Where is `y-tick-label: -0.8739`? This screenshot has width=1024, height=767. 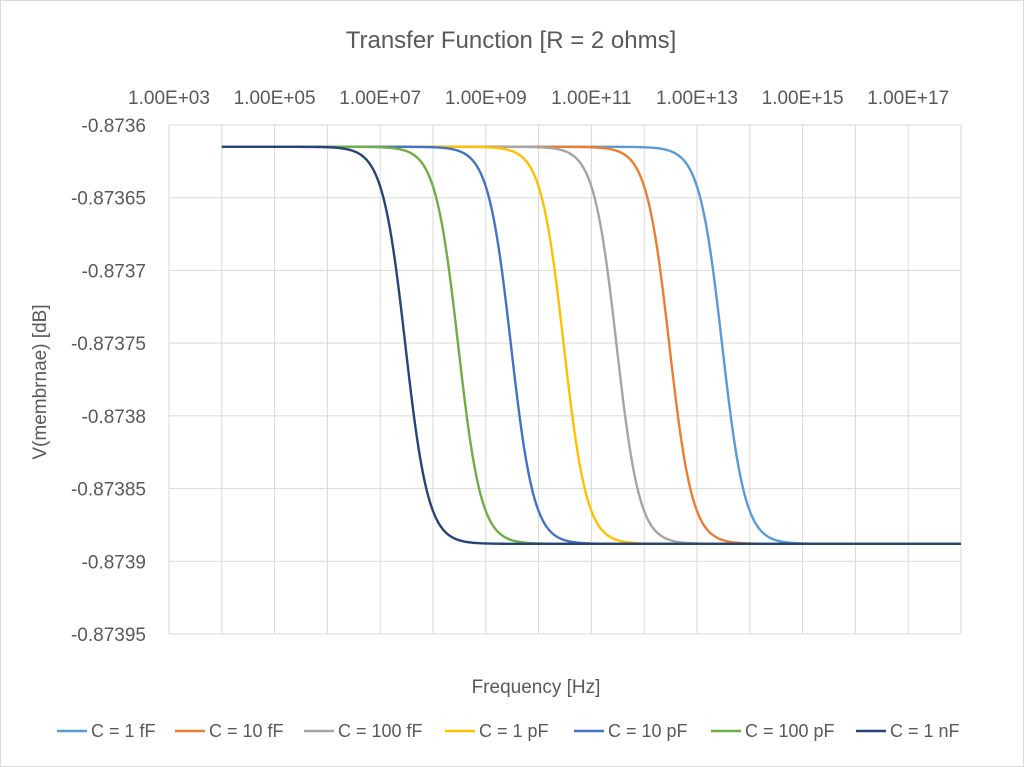
y-tick-label: -0.8739 is located at coordinates (114, 562).